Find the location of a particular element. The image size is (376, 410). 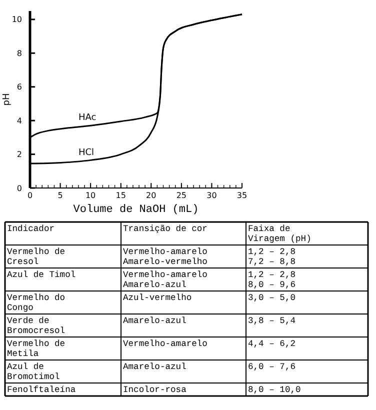

text: 3,8 – 5,4 is located at coordinates (272, 321).